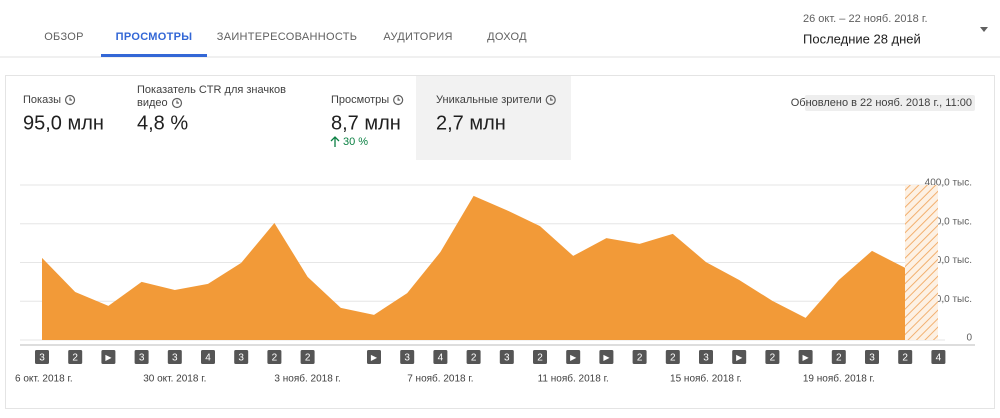  What do you see at coordinates (44, 379) in the screenshot?
I see `x-tick-label: 6 окт. 2018 г.` at bounding box center [44, 379].